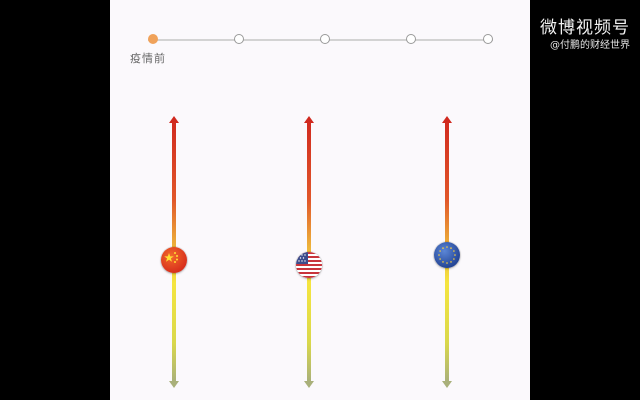 Image resolution: width=640 pixels, height=400 pixels. Describe the element at coordinates (148, 58) in the screenshot. I see `timeline-current-label: 疫情前` at that location.